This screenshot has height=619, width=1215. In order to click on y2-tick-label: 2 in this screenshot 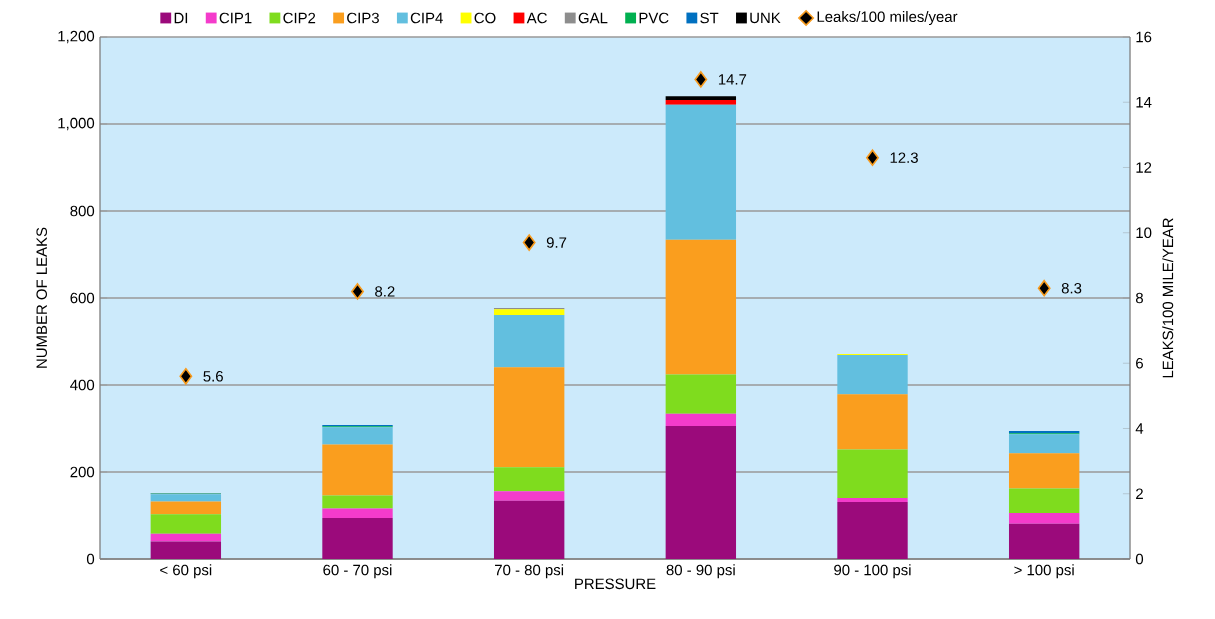, I will do `click(1139, 493)`.